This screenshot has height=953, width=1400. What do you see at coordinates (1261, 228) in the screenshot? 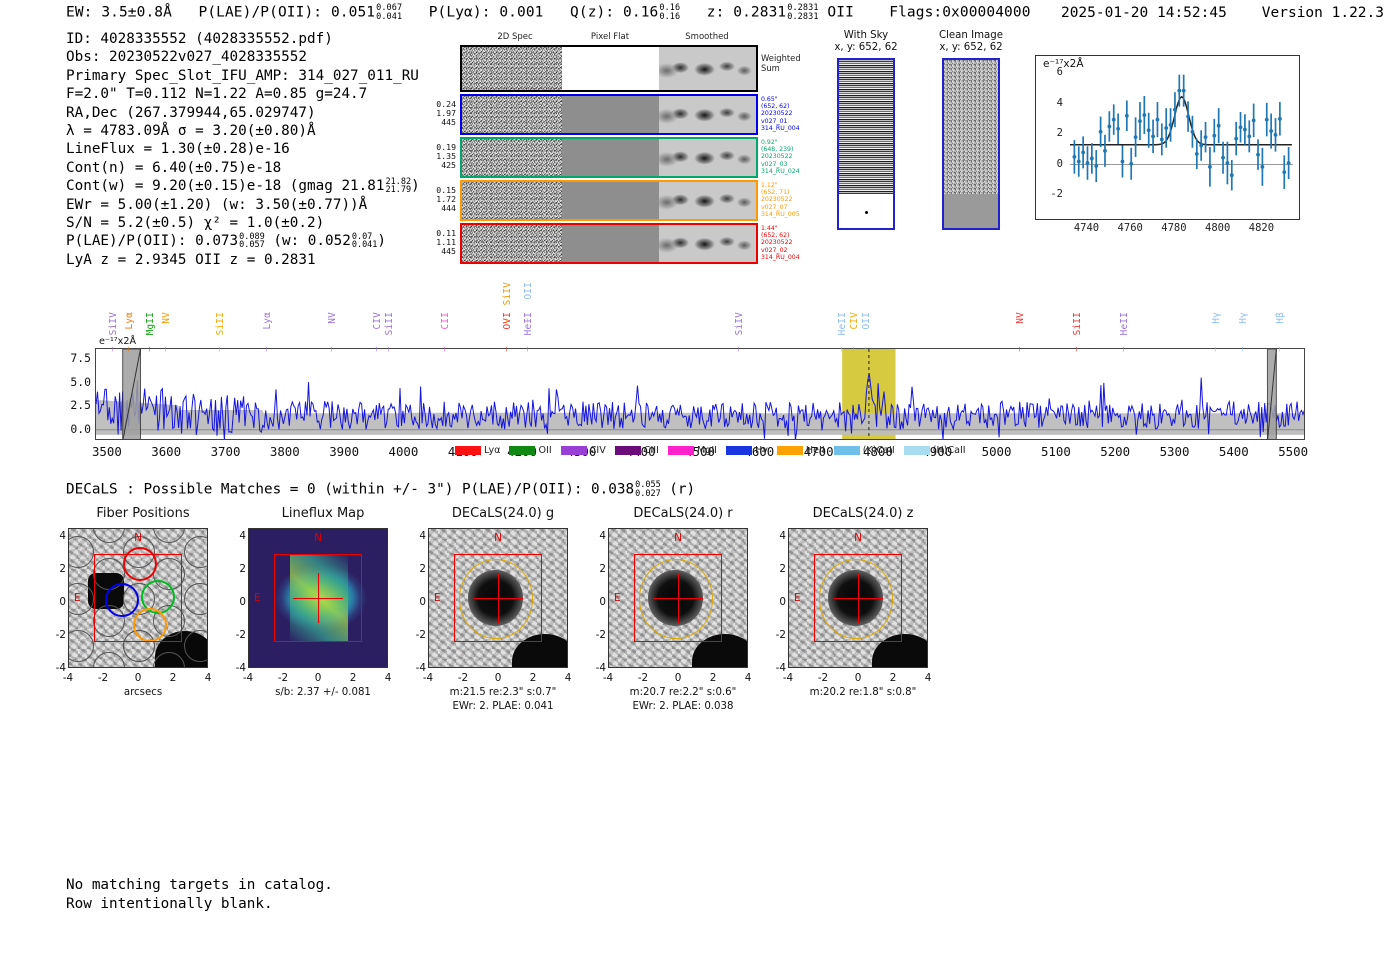
I see `xtick: 4820` at bounding box center [1261, 228].